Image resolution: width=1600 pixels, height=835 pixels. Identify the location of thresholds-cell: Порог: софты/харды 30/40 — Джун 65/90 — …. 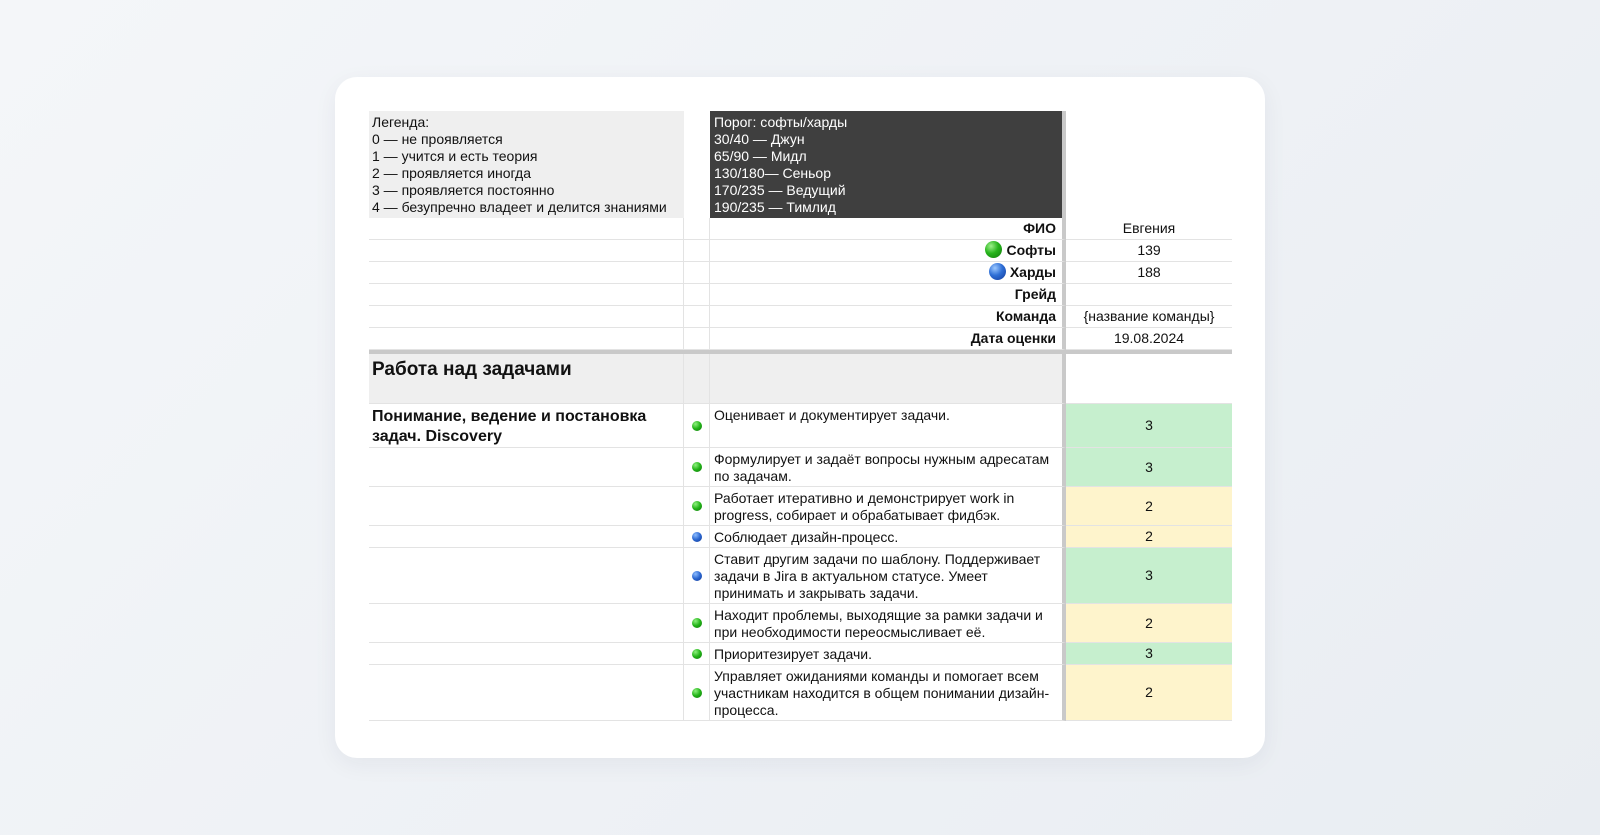
(888, 164).